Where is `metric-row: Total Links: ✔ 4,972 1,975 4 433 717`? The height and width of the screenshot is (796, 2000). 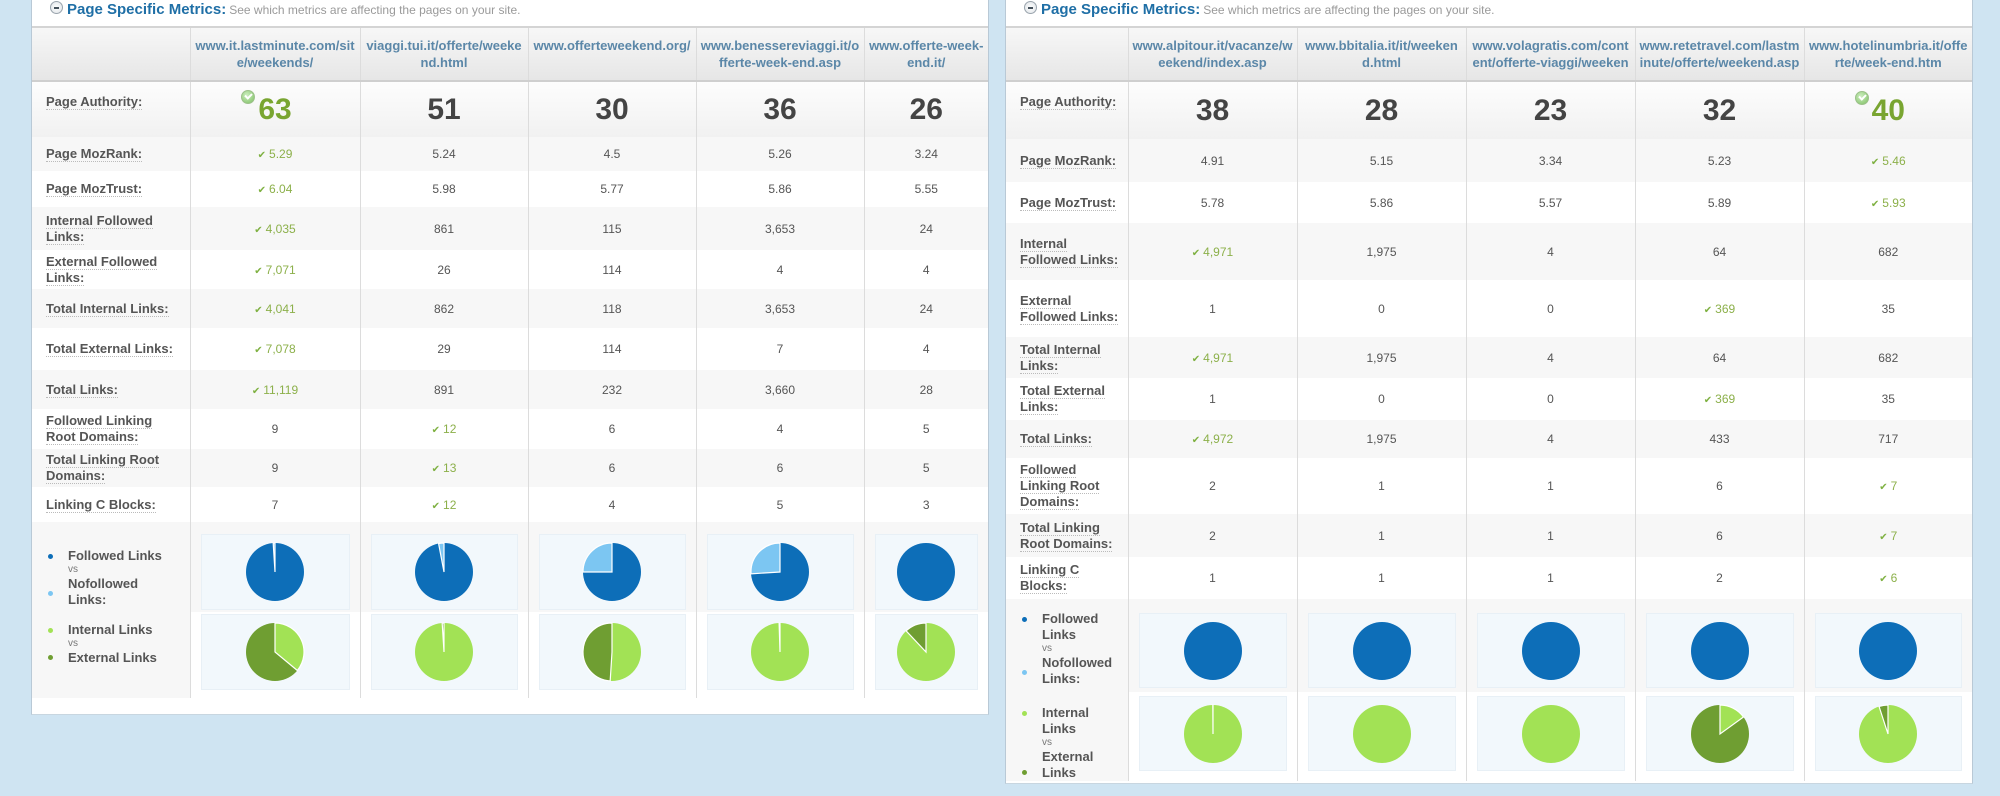 metric-row: Total Links: ✔ 4,972 1,975 4 433 717 is located at coordinates (1489, 439).